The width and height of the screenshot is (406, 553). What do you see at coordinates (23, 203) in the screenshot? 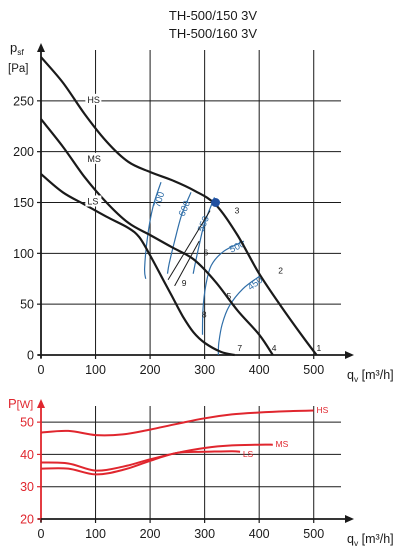
I see `pressure-y-tick-label-150: 150` at bounding box center [23, 203].